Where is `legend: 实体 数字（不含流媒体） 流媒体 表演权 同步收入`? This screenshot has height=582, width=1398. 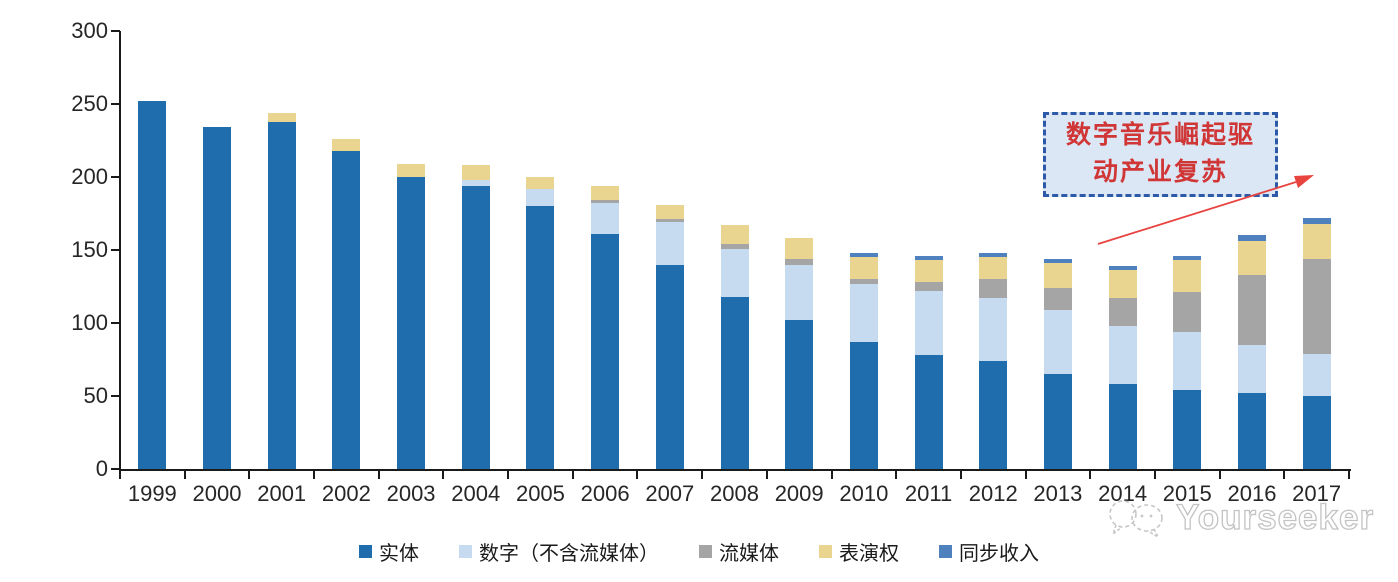
legend: 实体 数字（不含流媒体） 流媒体 表演权 同步收入 is located at coordinates (699, 551).